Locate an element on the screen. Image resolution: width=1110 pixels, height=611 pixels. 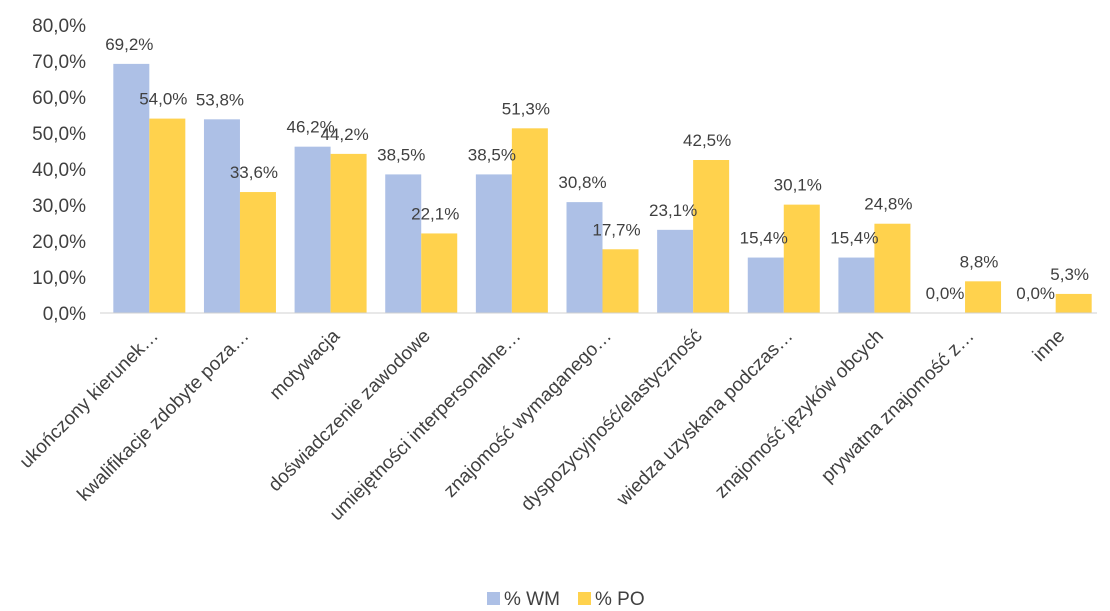
y-tick-label: 40,0% is located at coordinates (59, 170).